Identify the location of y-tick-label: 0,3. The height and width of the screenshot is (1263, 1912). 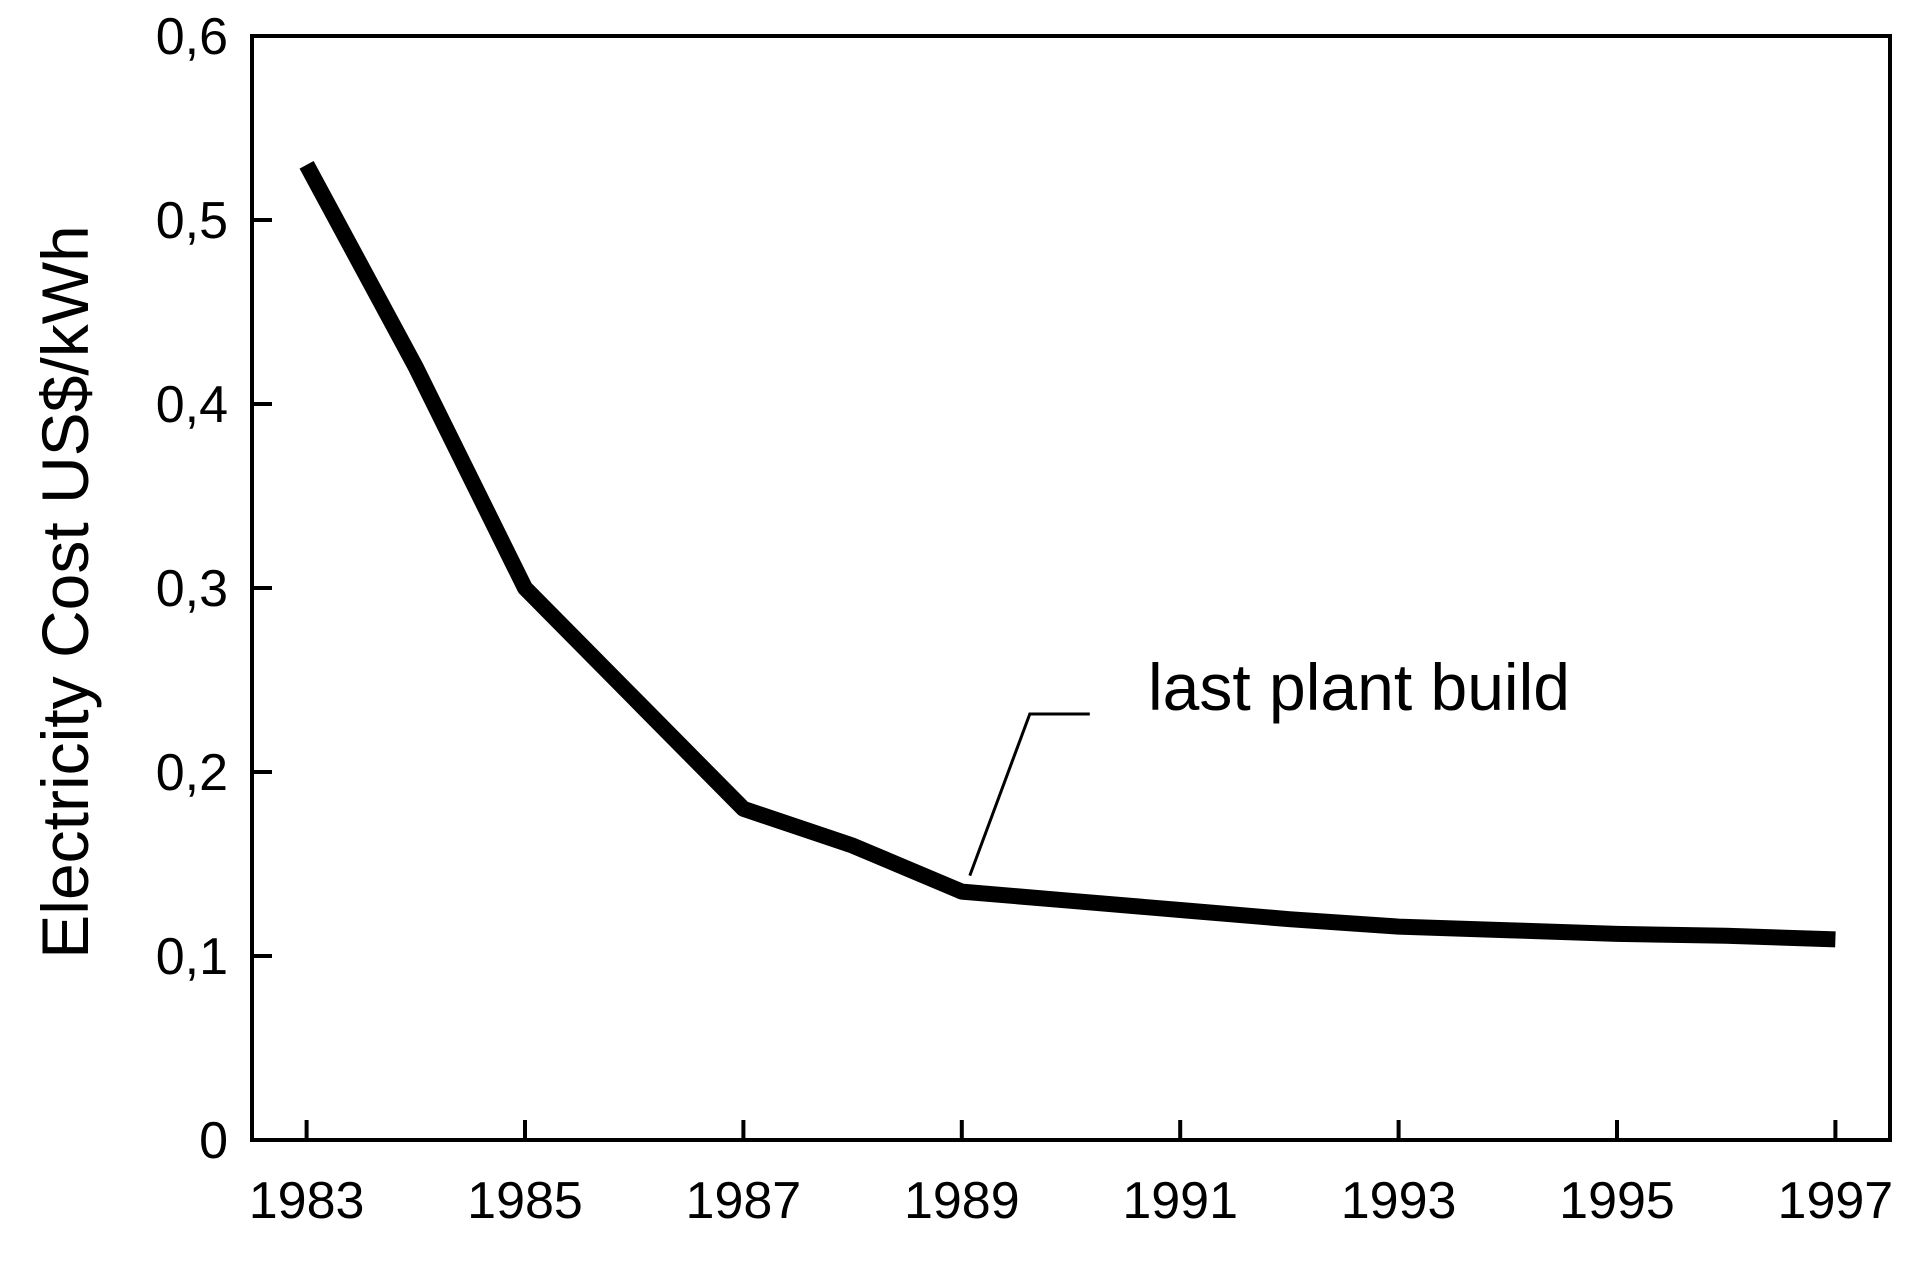
(192, 589).